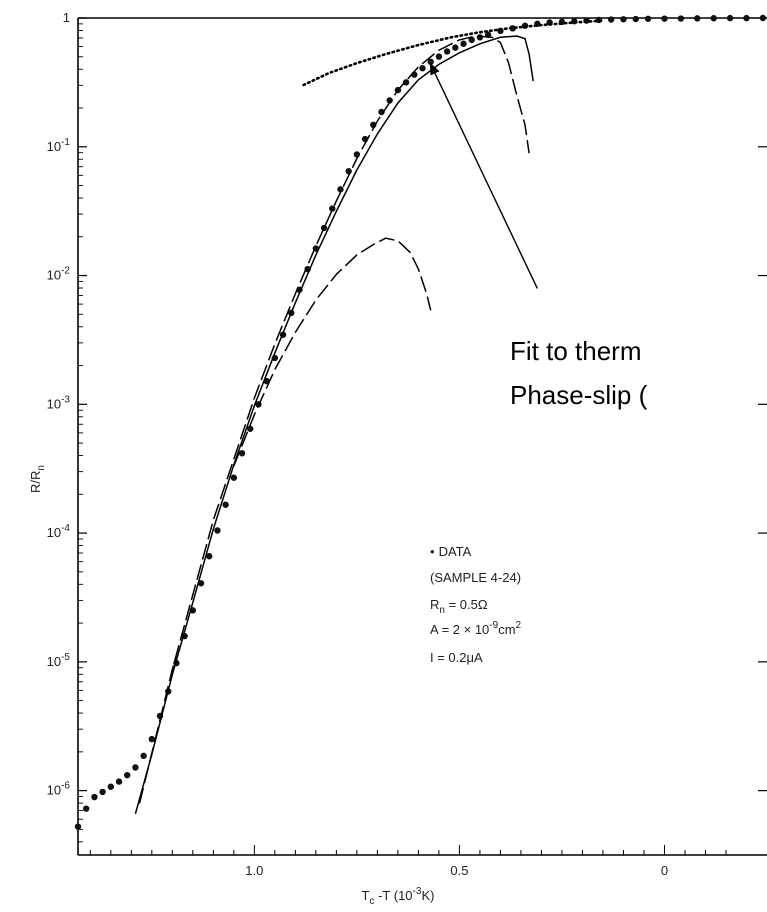 This screenshot has height=912, width=767. What do you see at coordinates (398, 896) in the screenshot?
I see `x-axis-label: Tc -T (10-3K)` at bounding box center [398, 896].